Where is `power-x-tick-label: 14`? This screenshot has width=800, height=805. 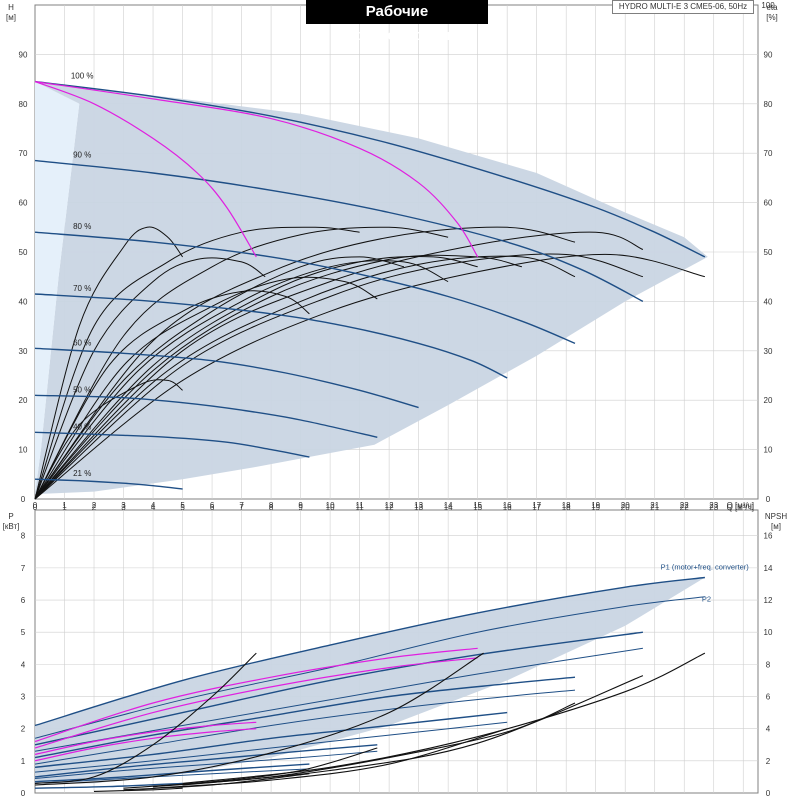
power-x-tick-label: 14 is located at coordinates (448, 505).